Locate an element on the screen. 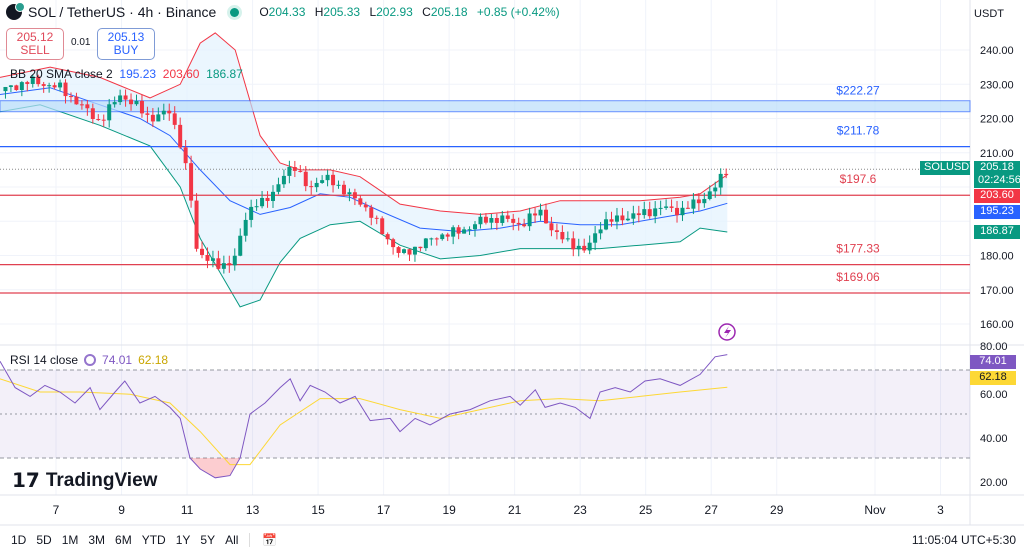 The height and width of the screenshot is (552, 1024). date-range-icon: 📅 is located at coordinates (265, 539).